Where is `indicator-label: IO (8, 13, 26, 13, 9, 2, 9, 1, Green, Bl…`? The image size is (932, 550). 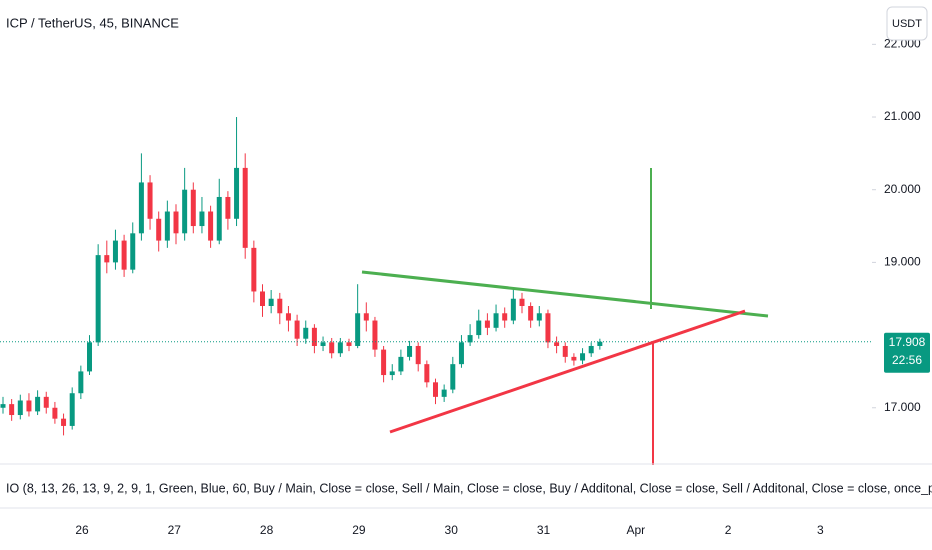
indicator-label: IO (8, 13, 26, 13, 9, 2, 9, 1, Green, Bl… is located at coordinates (469, 488).